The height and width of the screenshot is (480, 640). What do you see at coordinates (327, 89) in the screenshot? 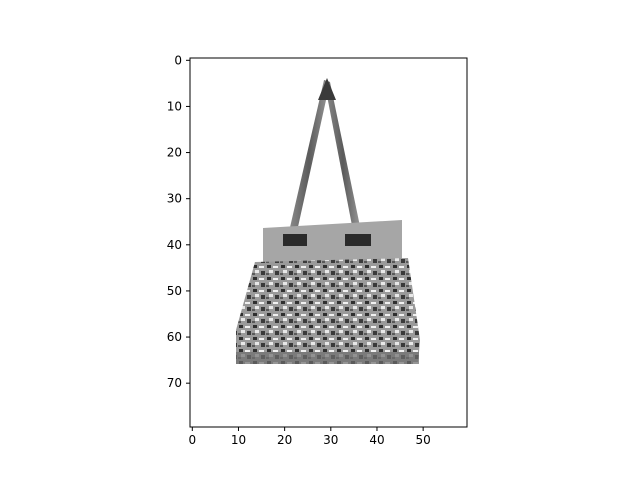
I see `strap-top` at bounding box center [327, 89].